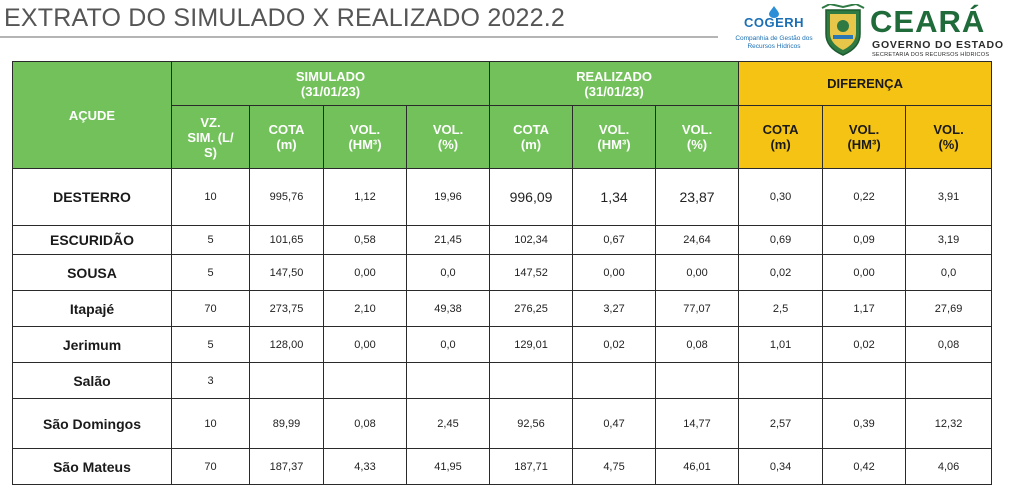  I want to click on sim-vol-cell, so click(365, 380).